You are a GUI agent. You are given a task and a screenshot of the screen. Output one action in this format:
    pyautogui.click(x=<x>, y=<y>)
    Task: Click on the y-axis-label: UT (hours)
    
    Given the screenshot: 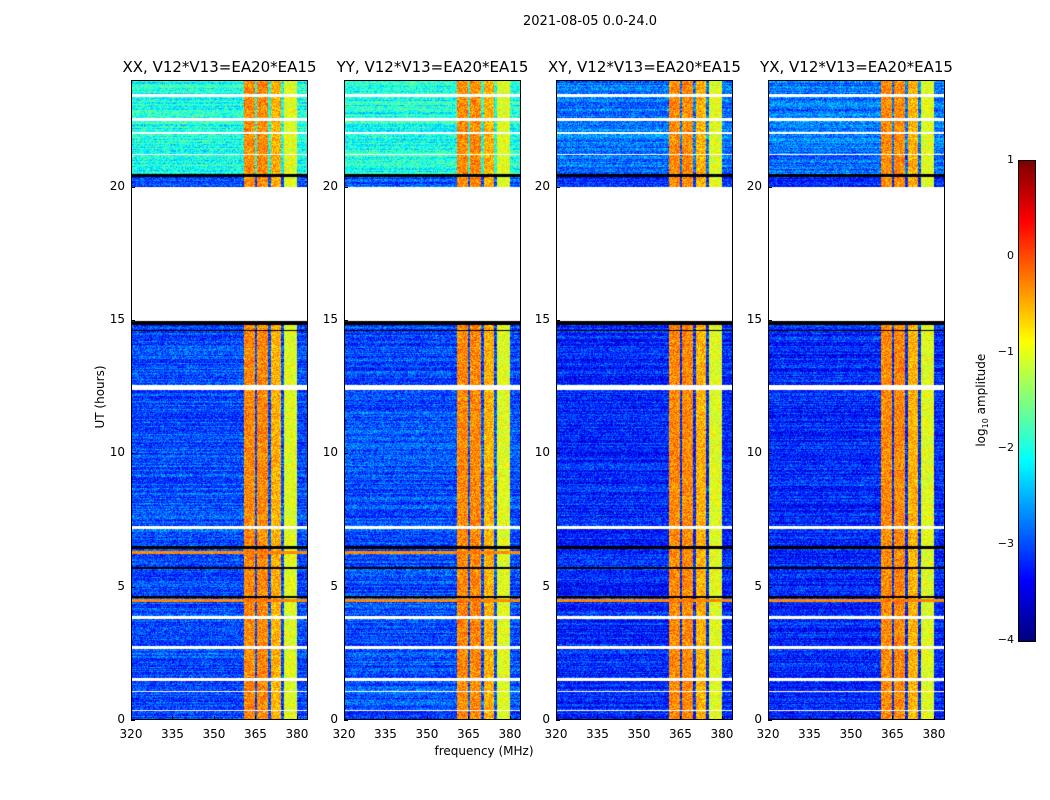 What is the action you would take?
    pyautogui.click(x=100, y=397)
    